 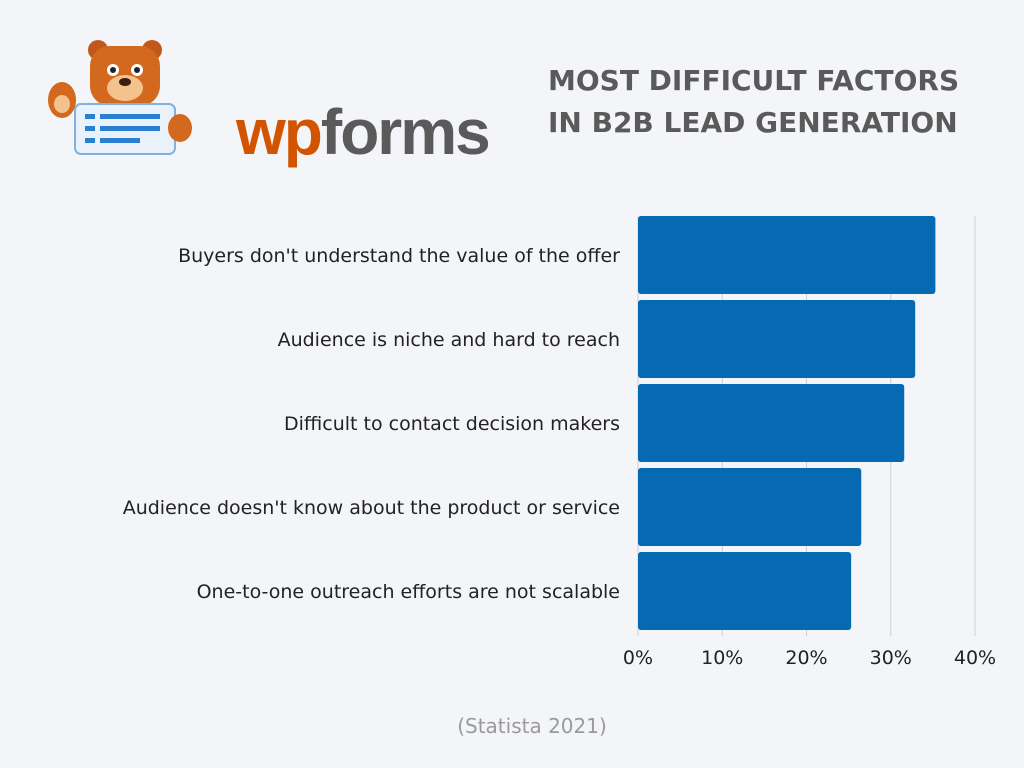 I want to click on wpforms-logo: wpforms, so click(x=265, y=101).